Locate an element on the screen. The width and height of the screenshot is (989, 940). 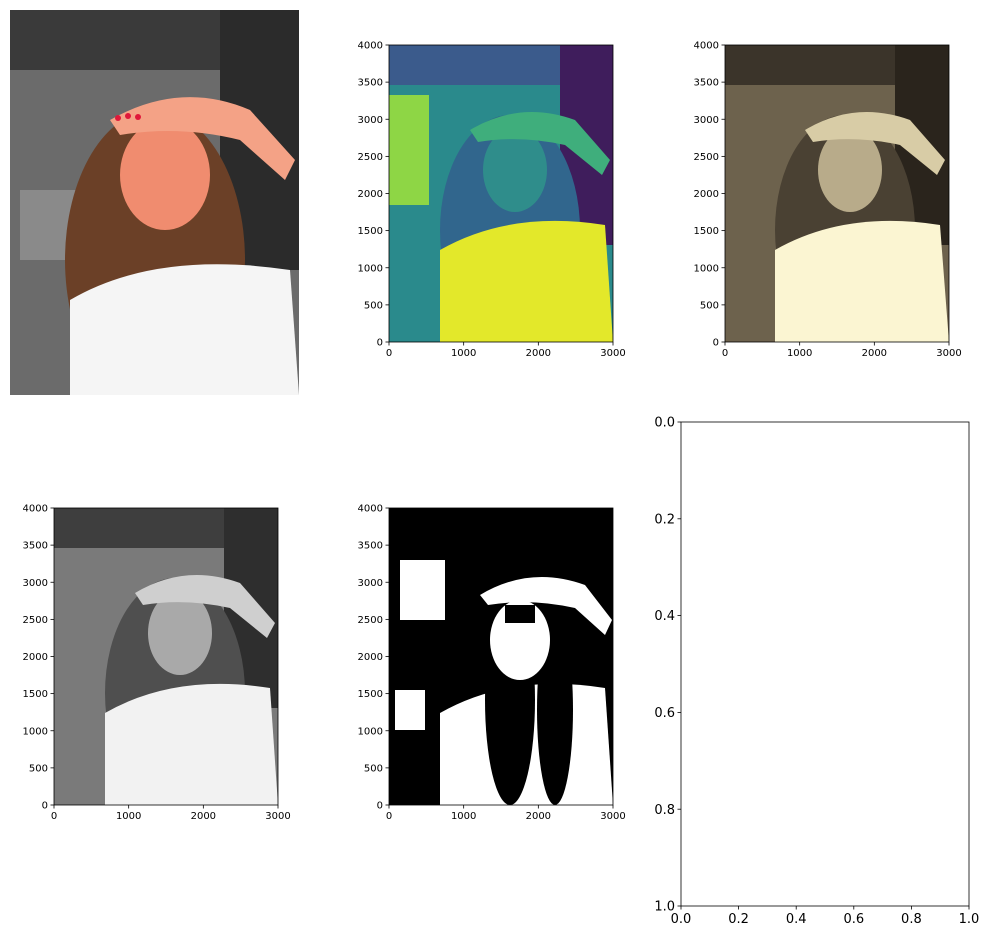
panel-sepia is located at coordinates (837, 193).